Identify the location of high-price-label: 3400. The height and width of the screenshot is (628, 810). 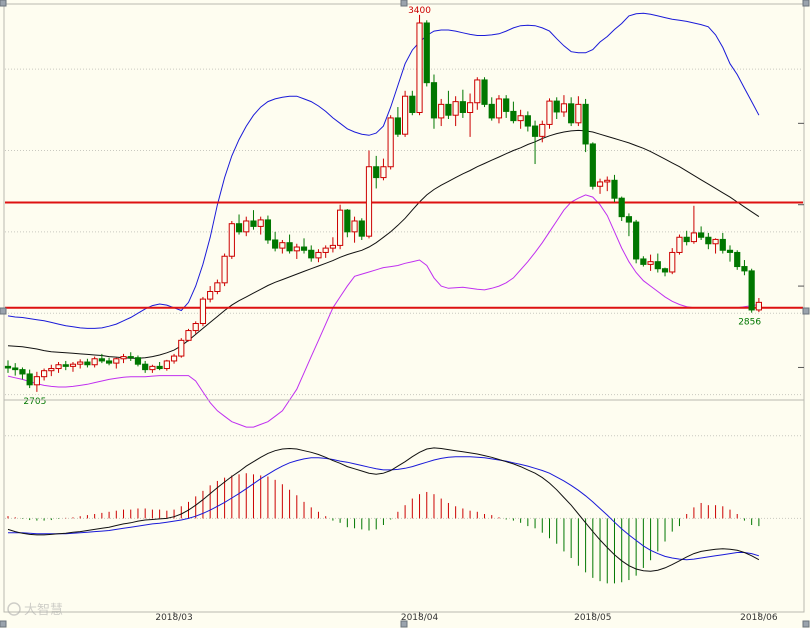
(419, 11).